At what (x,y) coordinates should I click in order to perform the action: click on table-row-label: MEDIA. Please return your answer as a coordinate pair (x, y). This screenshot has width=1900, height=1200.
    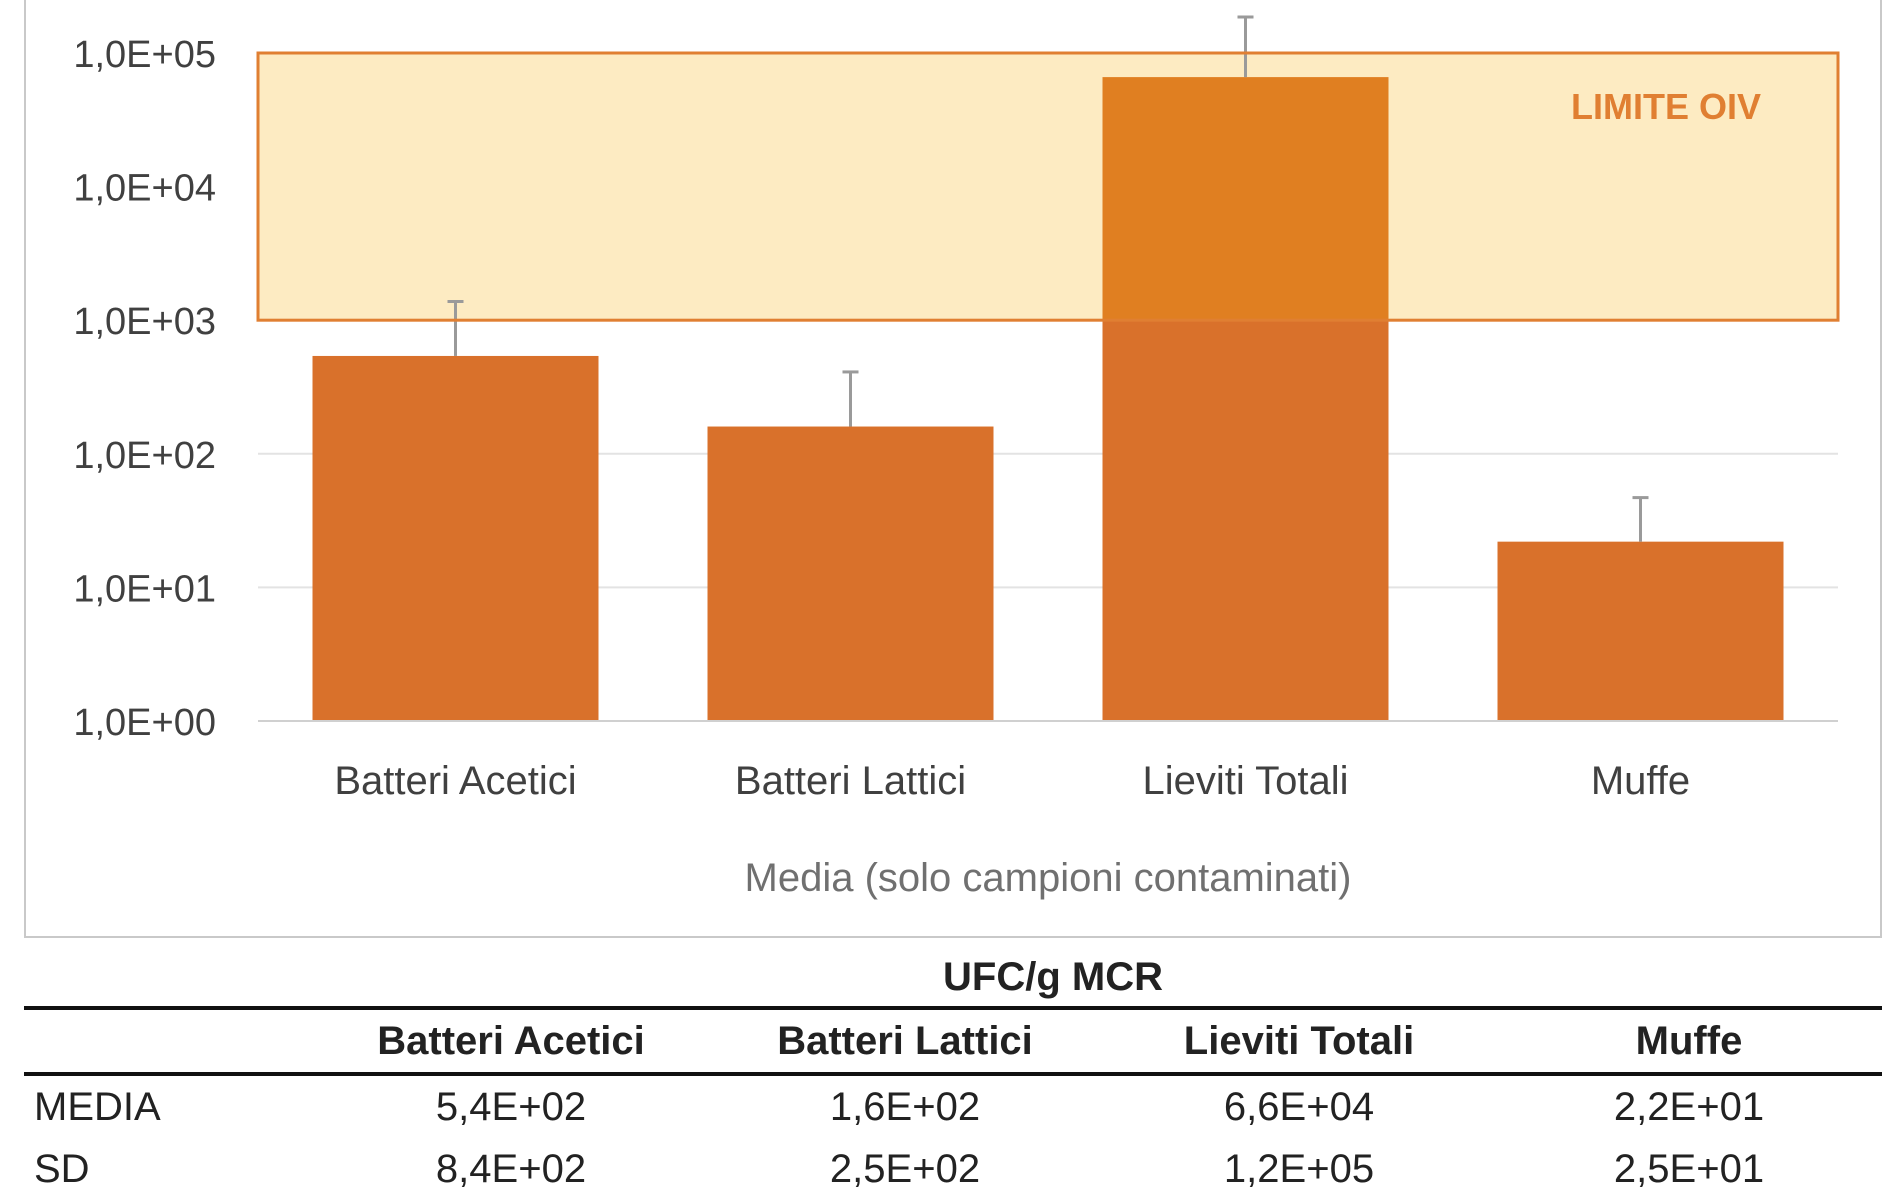
    Looking at the image, I should click on (97, 1106).